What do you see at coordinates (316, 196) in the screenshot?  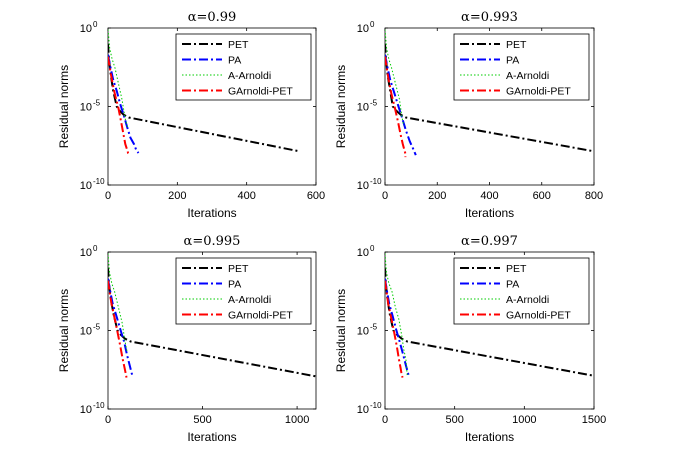 I see `x-tick-label: 600` at bounding box center [316, 196].